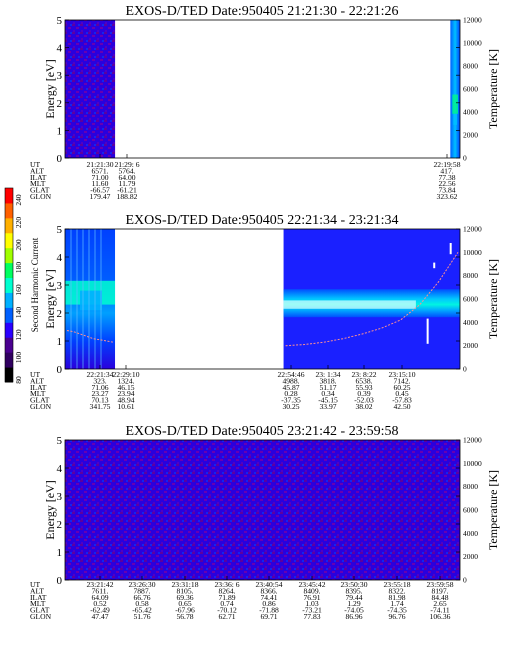  What do you see at coordinates (427, 331) in the screenshot?
I see `spectrogram-spike` at bounding box center [427, 331].